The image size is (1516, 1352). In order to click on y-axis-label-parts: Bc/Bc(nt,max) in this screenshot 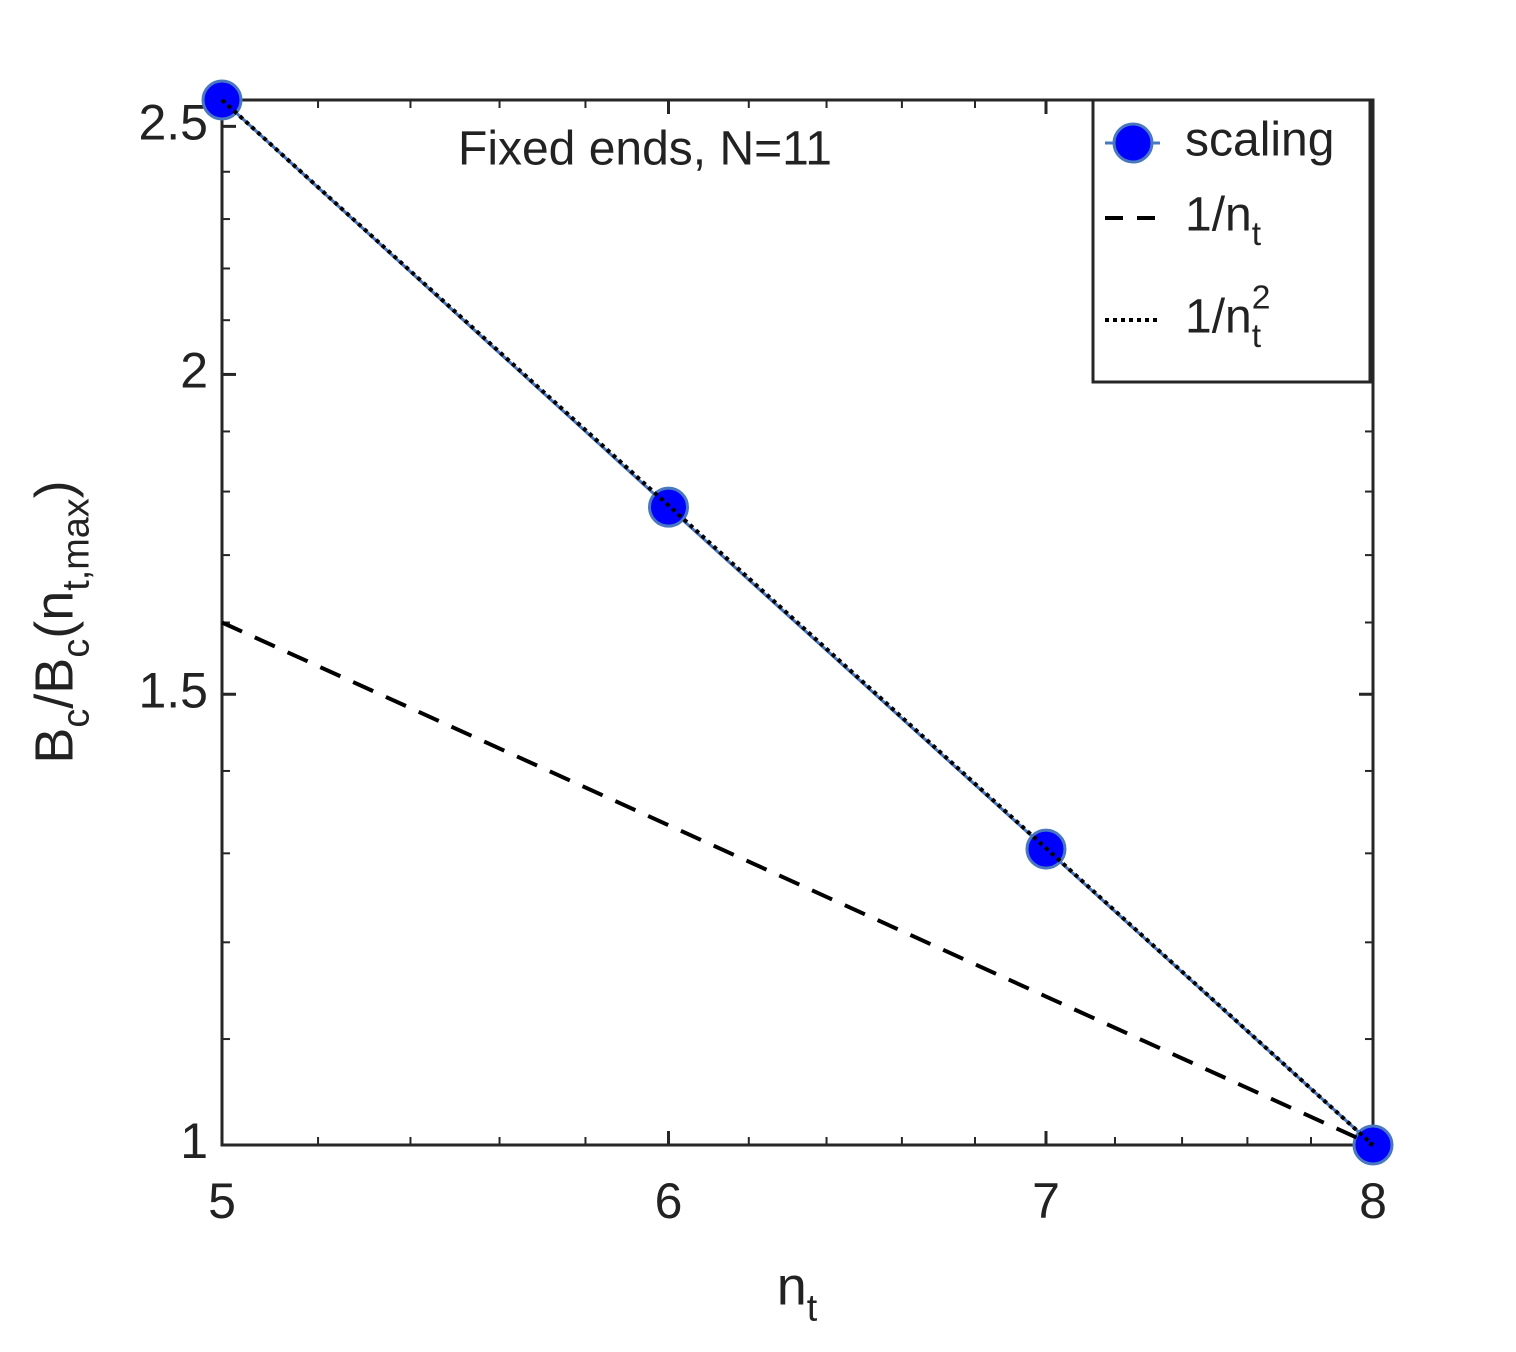, I will do `click(60, 621)`.